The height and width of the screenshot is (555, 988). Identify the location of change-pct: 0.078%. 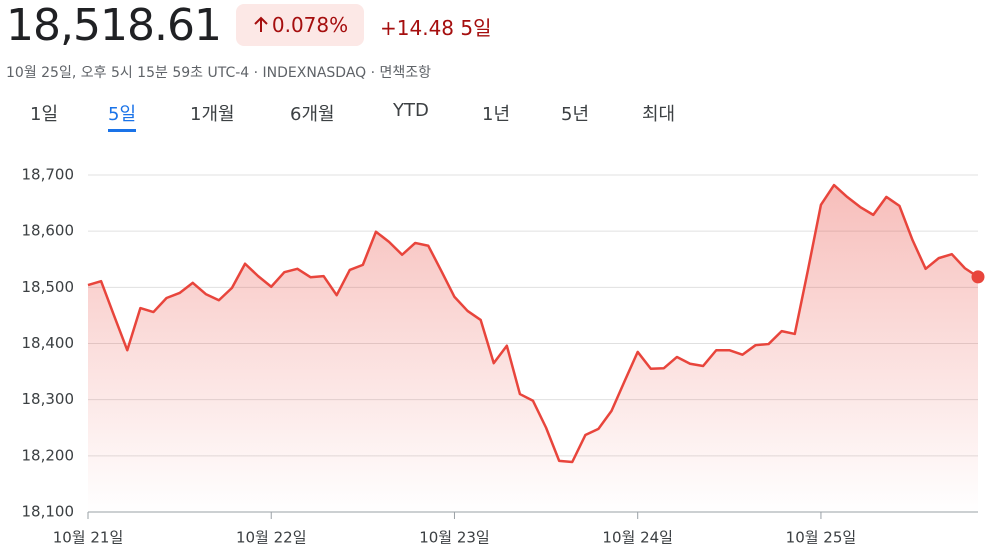
(310, 25).